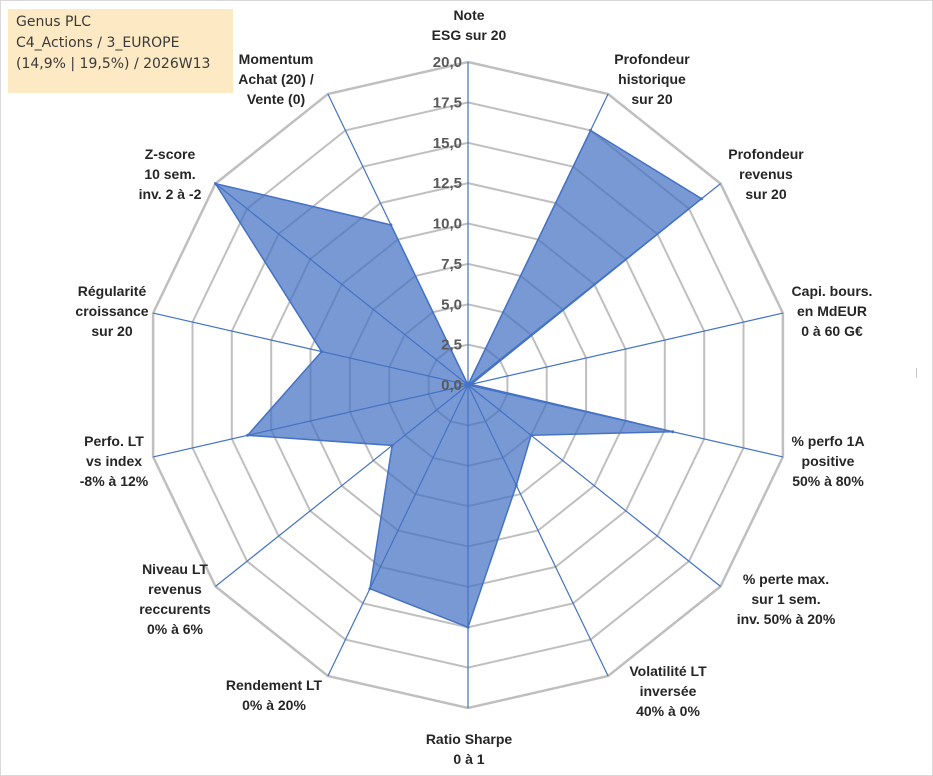 The image size is (933, 776). Describe the element at coordinates (114, 481) in the screenshot. I see `axis-label: -8% à 12%` at that location.